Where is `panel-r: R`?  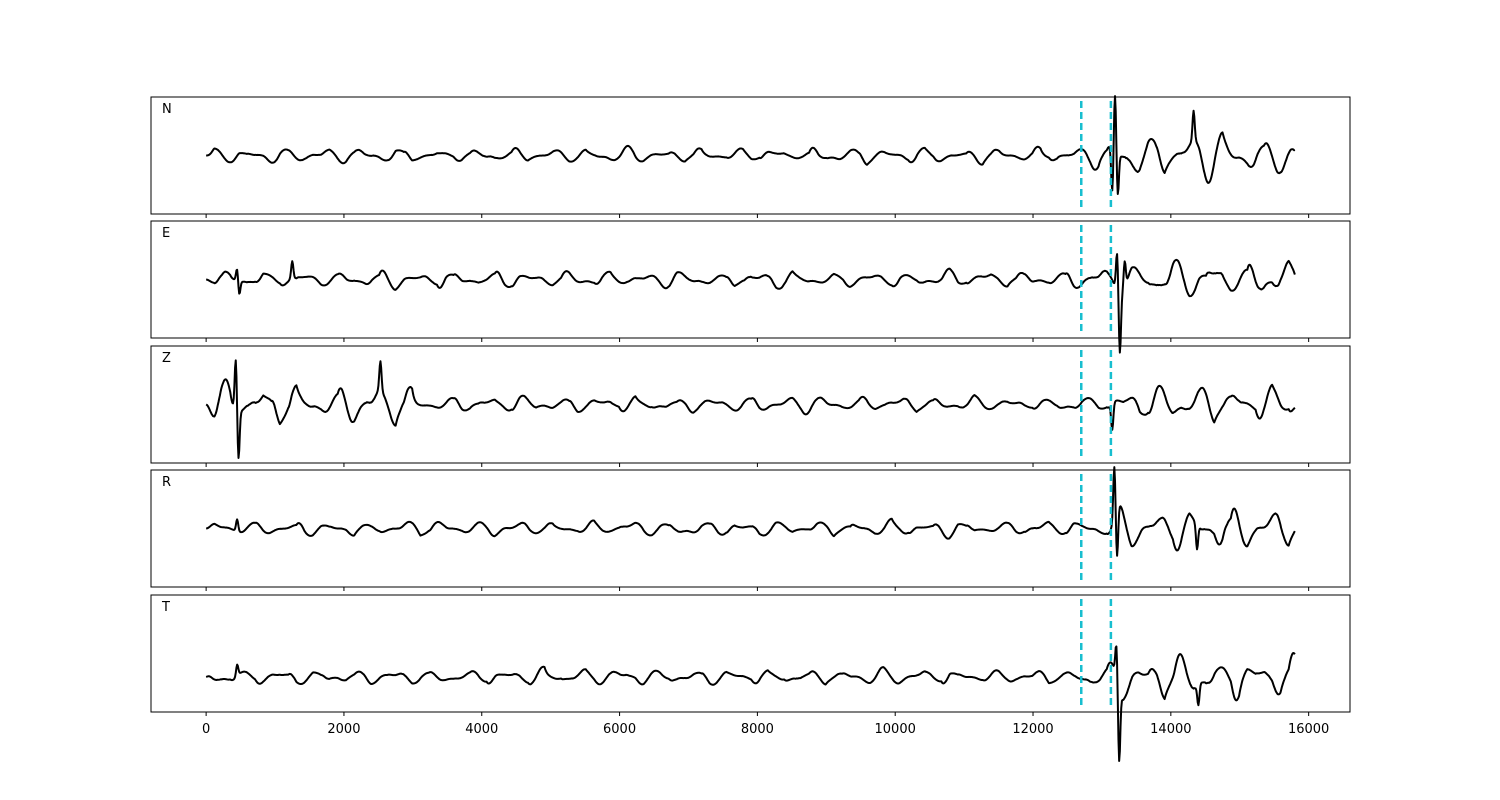
panel-r: R is located at coordinates (750, 528).